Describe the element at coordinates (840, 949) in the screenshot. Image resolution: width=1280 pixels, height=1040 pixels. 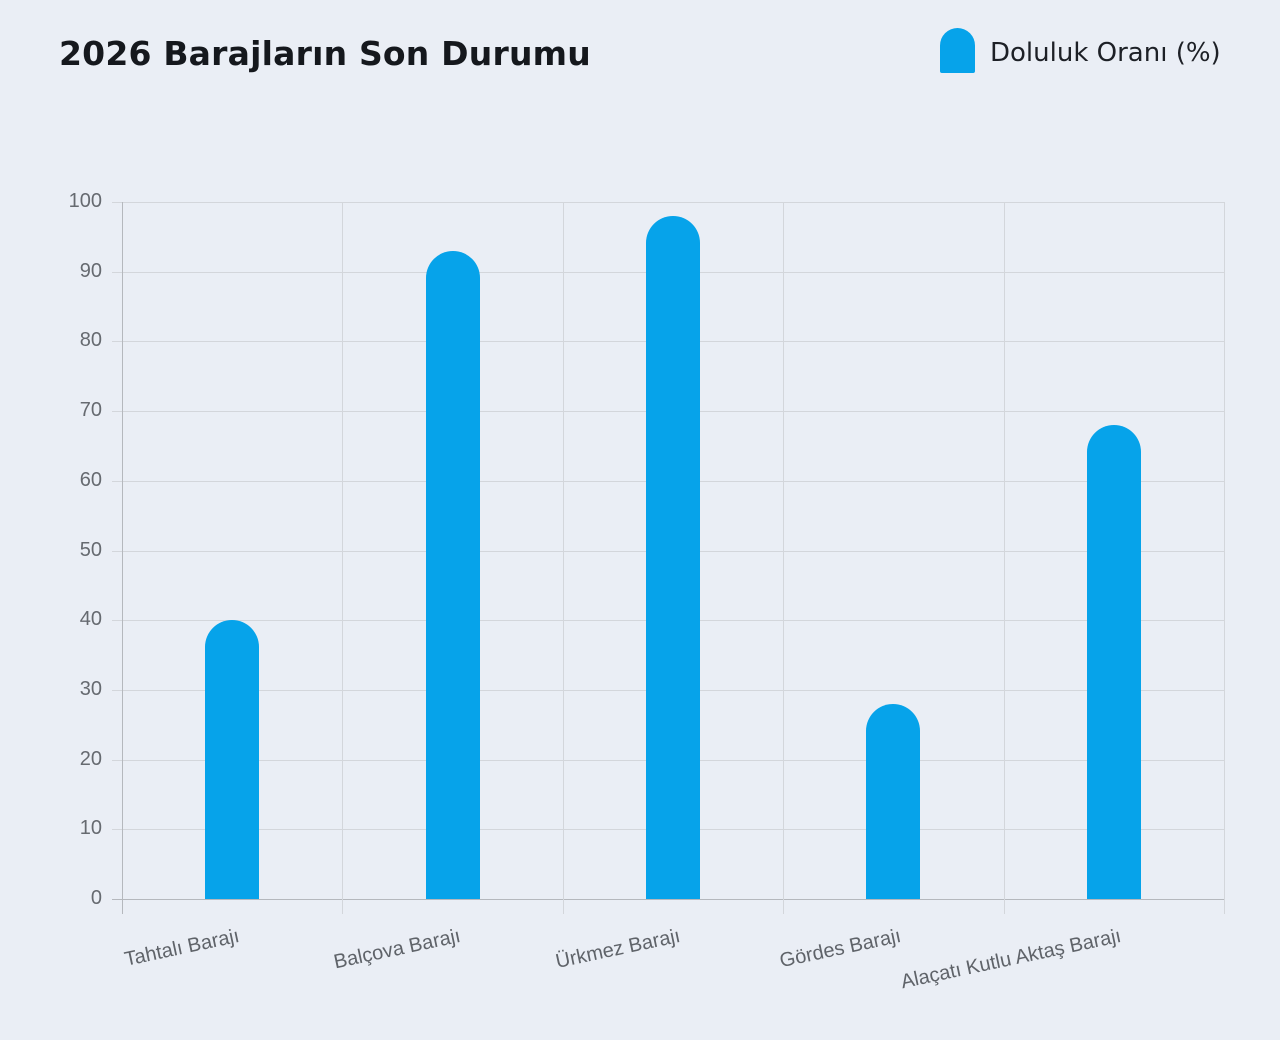
I see `x-tick-label: Gördes Barajı` at that location.